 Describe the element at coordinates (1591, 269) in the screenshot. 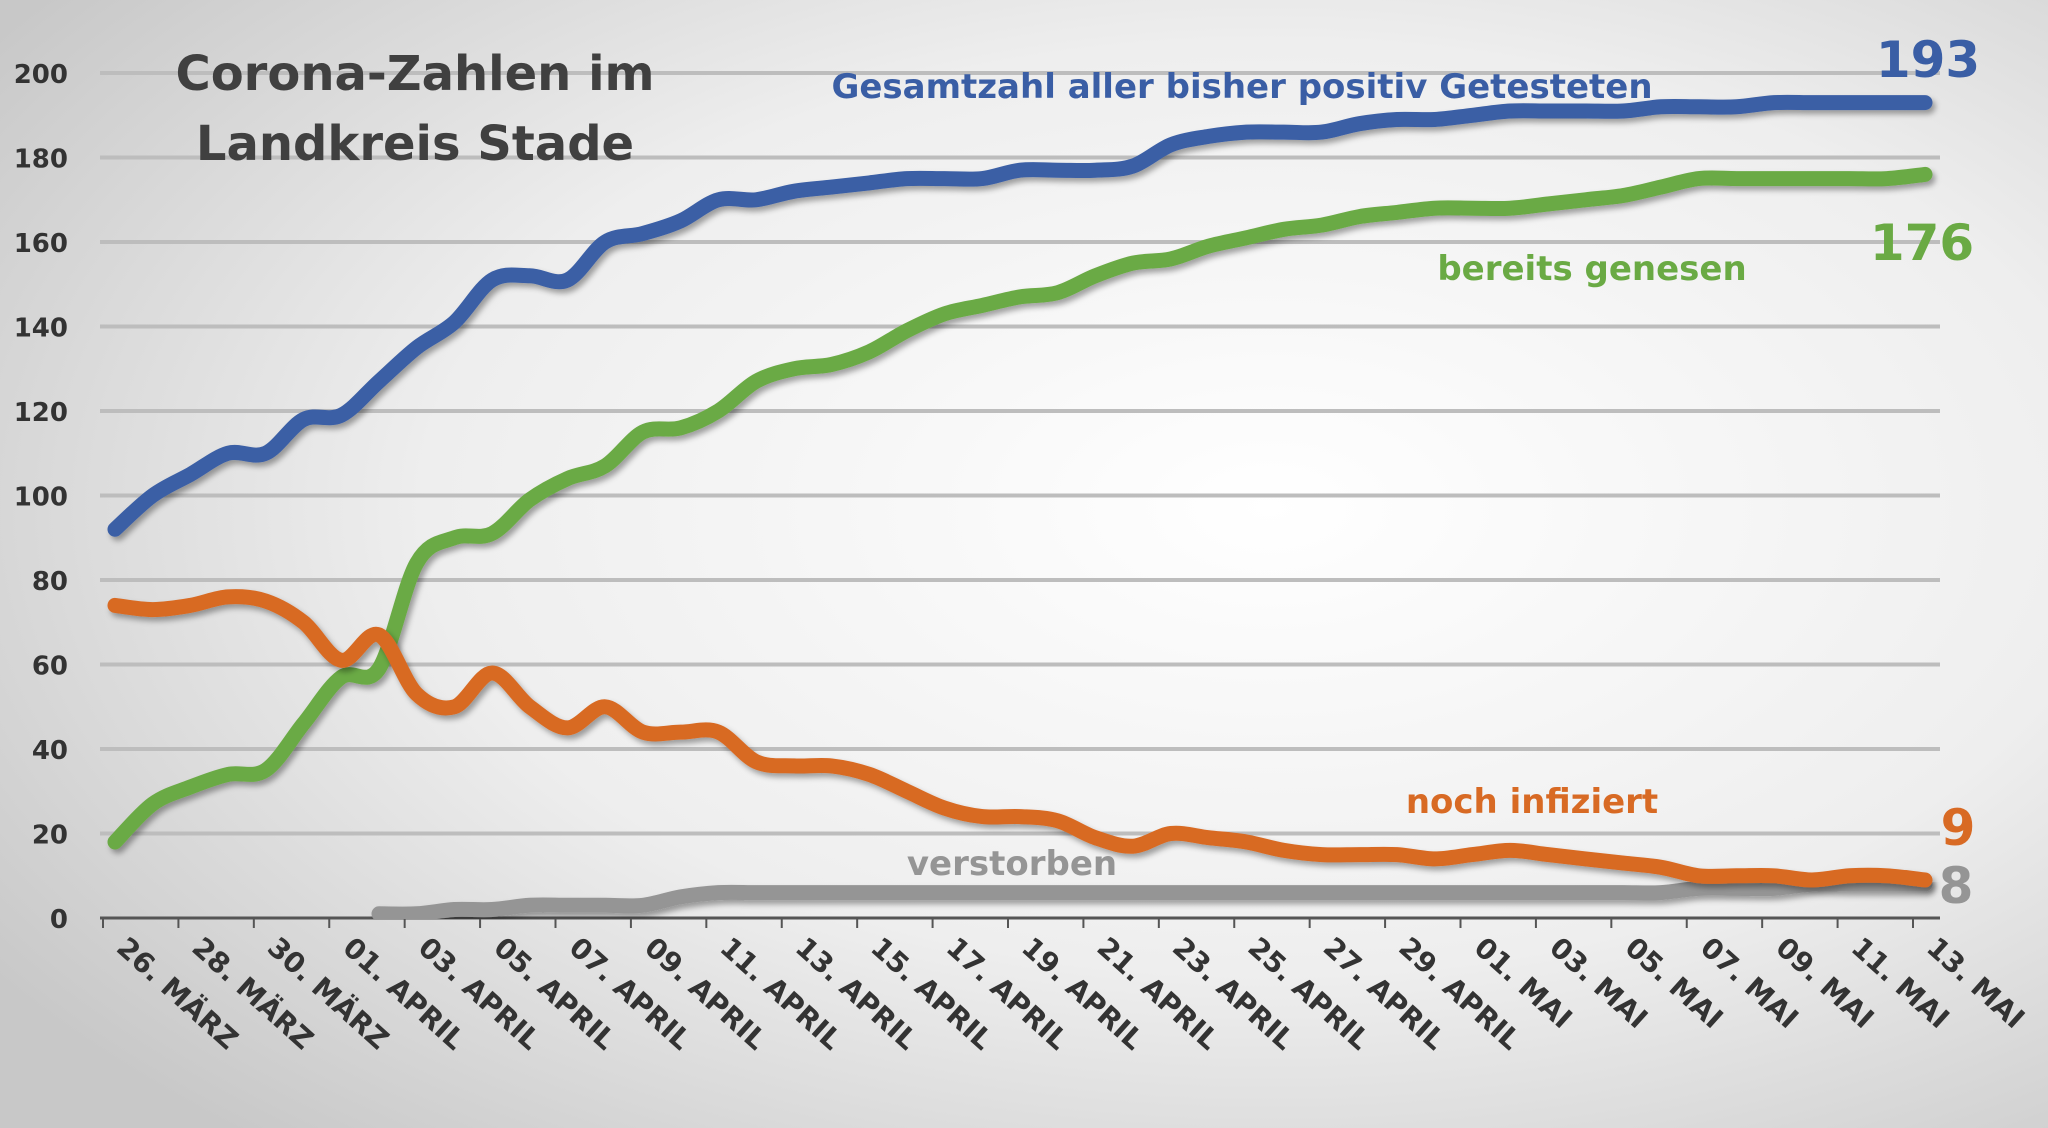

I see `series-label: bereits genesen` at that location.